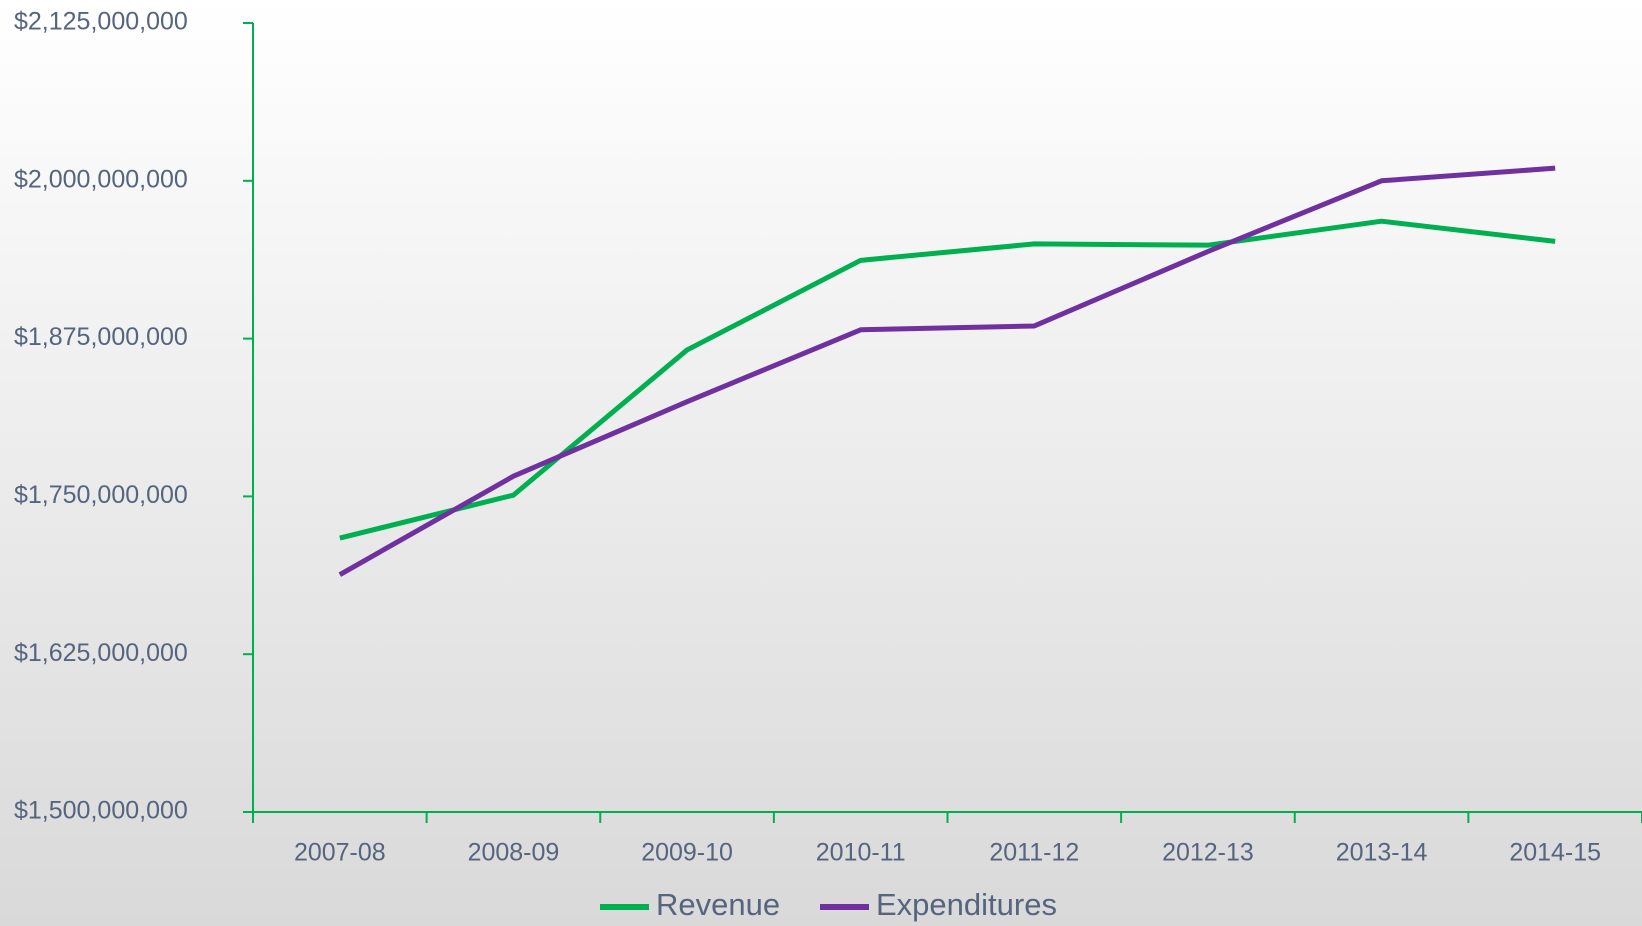  I want to click on y-tick-label: $1,875,000,000, so click(101, 337).